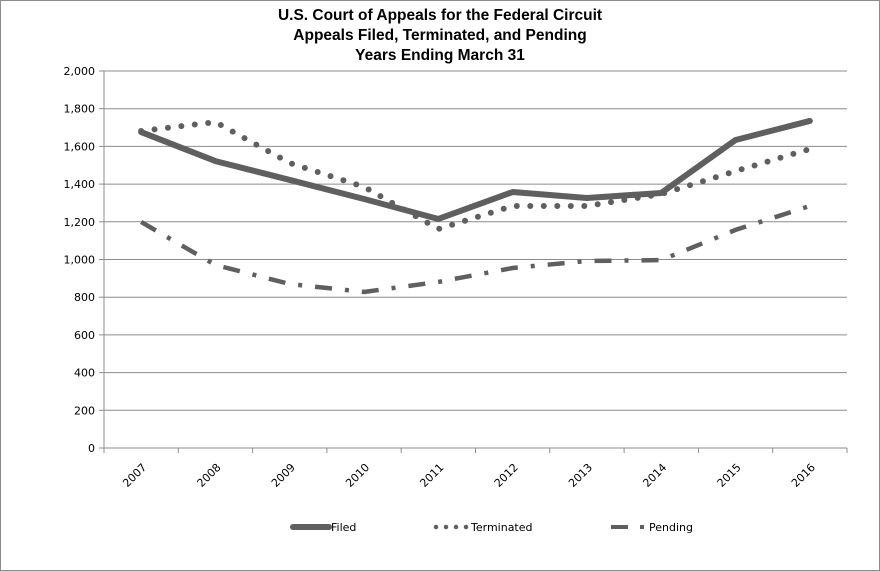 The height and width of the screenshot is (571, 880). I want to click on chart-title-line-2: Appeals Filed, Terminated, and Pending, so click(440, 35).